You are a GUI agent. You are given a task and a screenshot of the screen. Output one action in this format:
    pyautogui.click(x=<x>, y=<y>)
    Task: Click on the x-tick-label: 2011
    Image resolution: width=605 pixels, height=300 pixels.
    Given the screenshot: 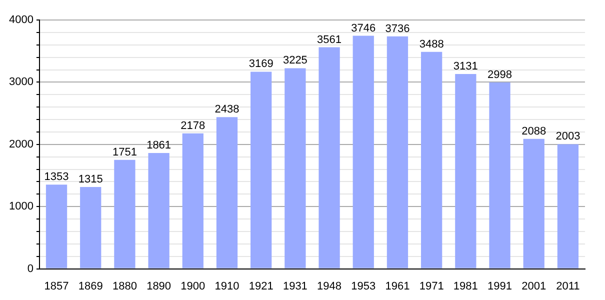 What is the action you would take?
    pyautogui.click(x=568, y=286)
    